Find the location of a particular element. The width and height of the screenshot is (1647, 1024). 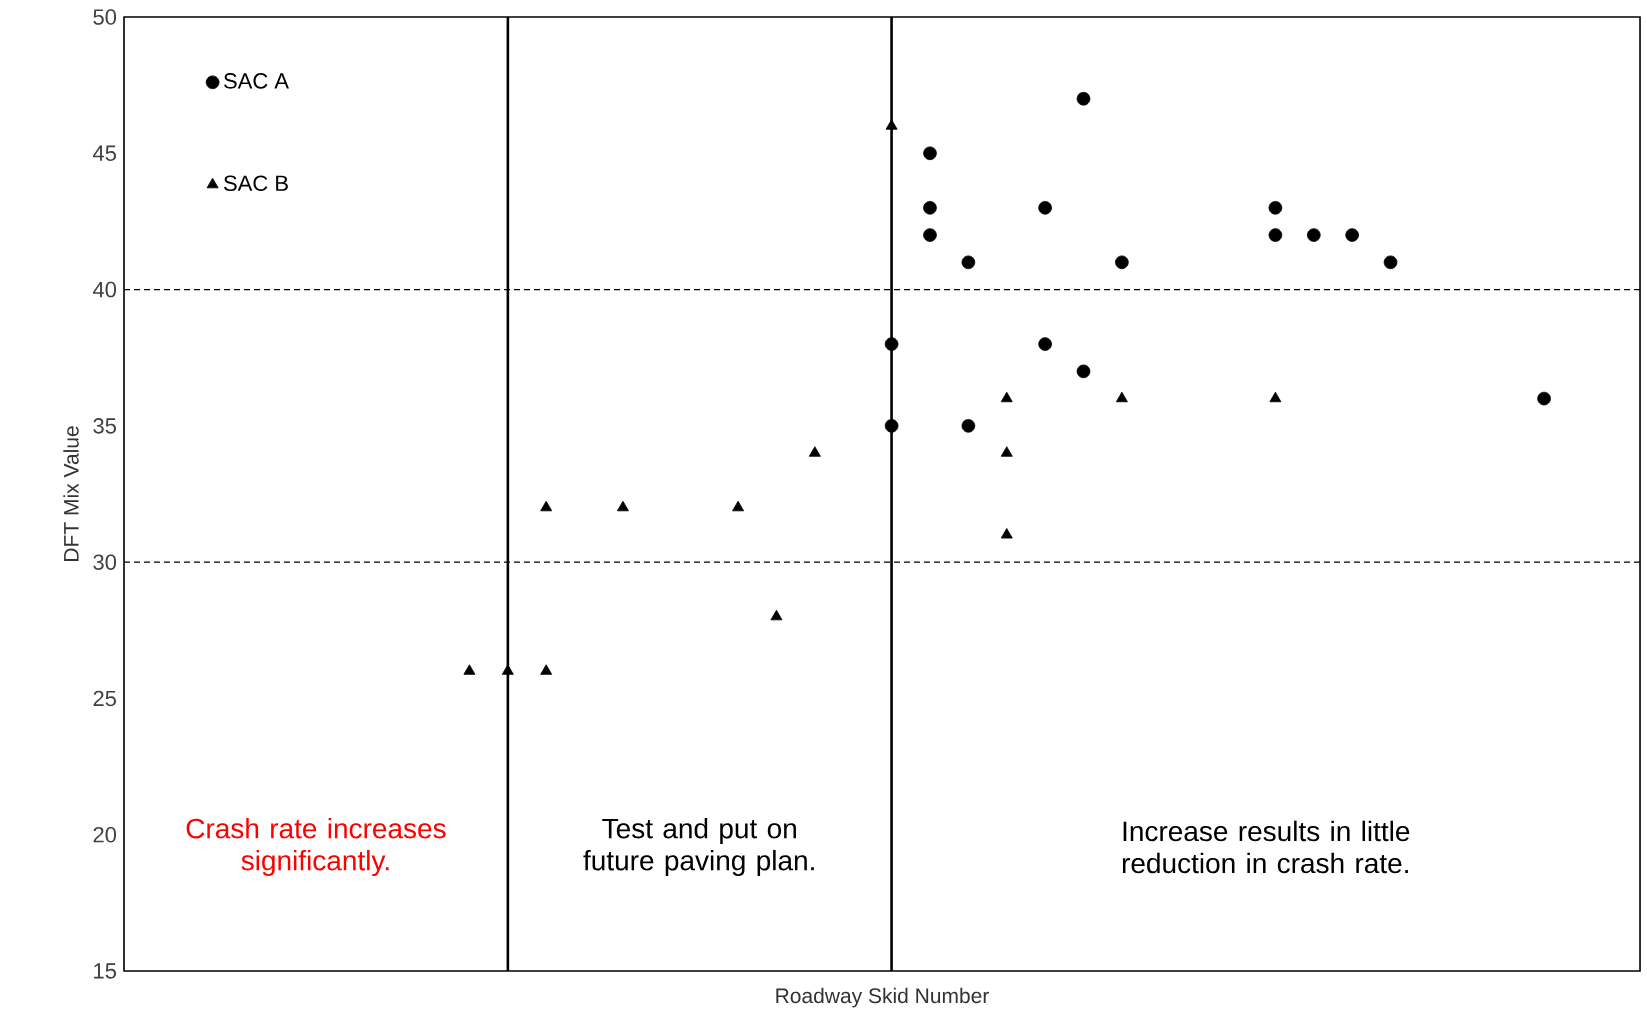

x-axis-title: Roadway Skid Number is located at coordinates (882, 997).